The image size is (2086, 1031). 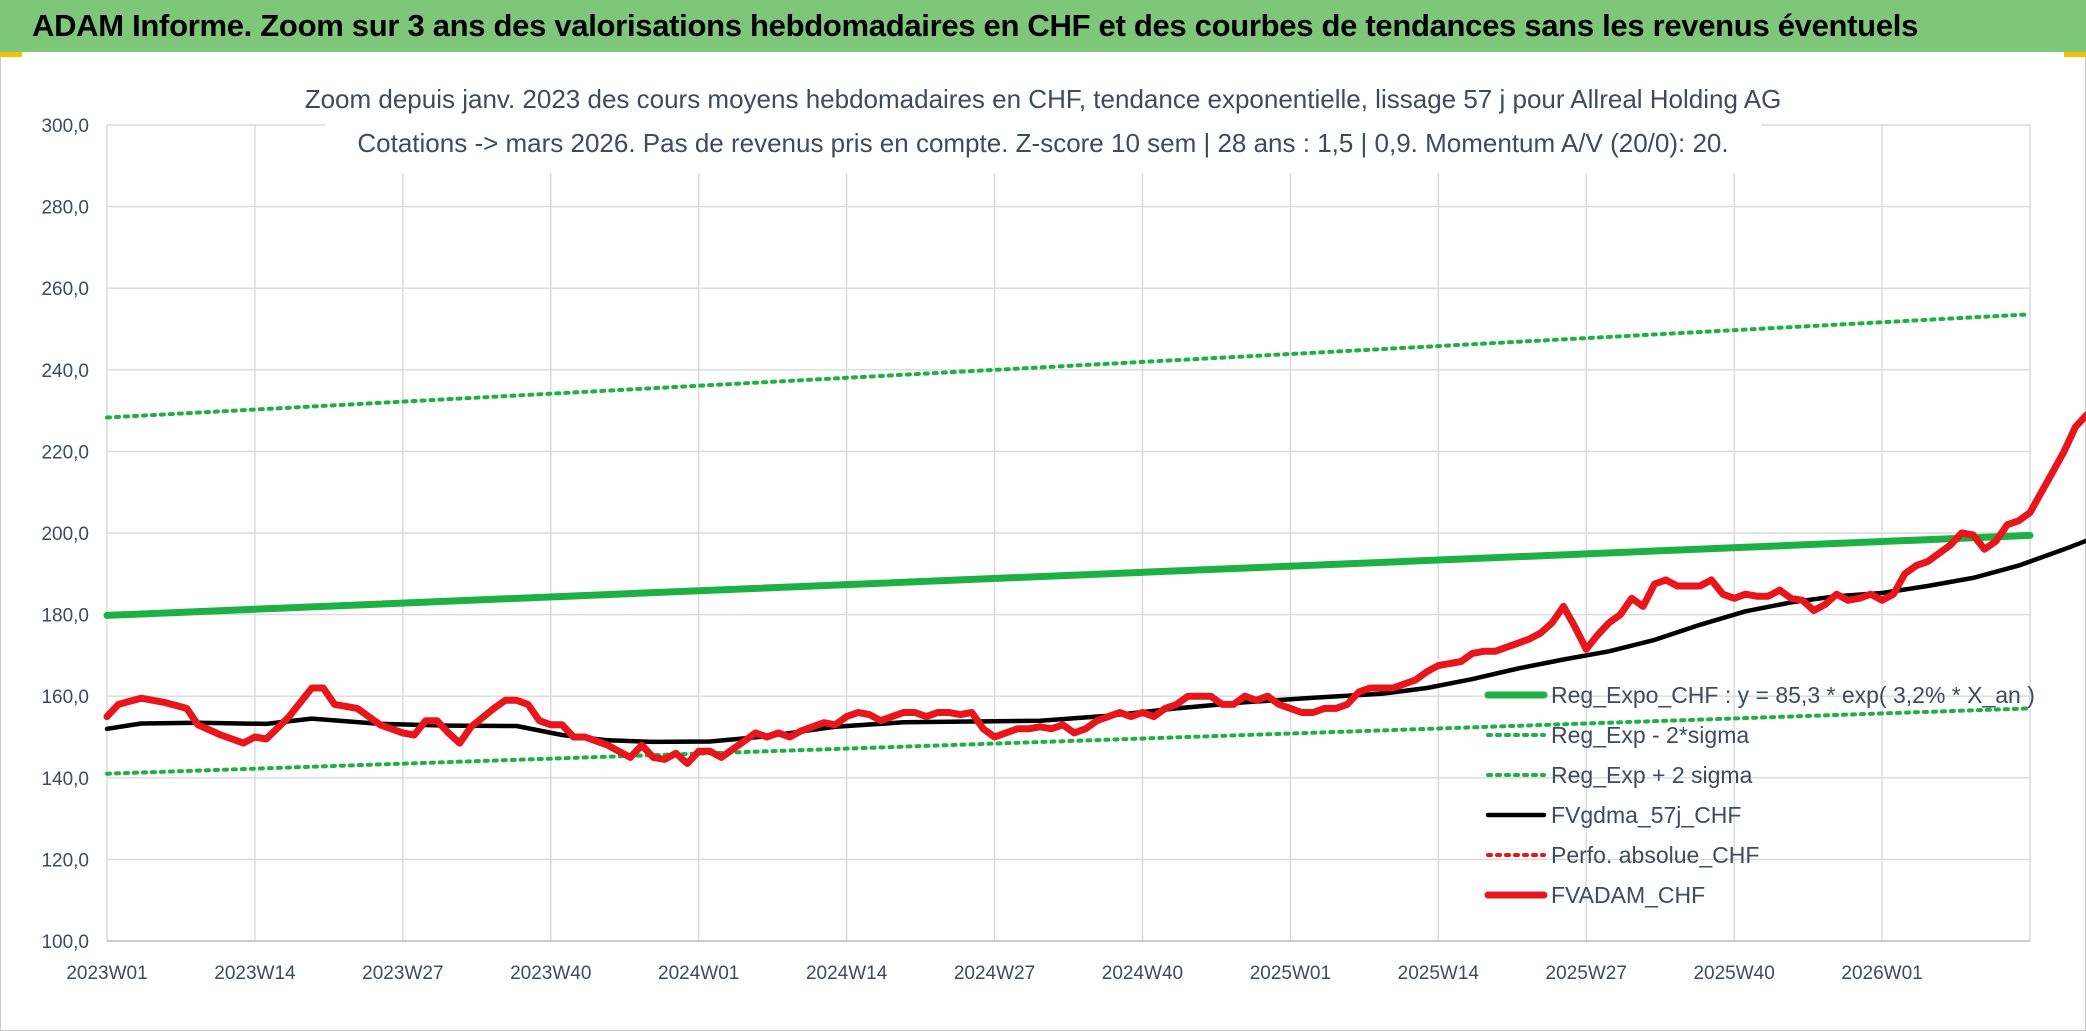 I want to click on legend-label: Reg_Exp + 2 sigma, so click(x=1652, y=775).